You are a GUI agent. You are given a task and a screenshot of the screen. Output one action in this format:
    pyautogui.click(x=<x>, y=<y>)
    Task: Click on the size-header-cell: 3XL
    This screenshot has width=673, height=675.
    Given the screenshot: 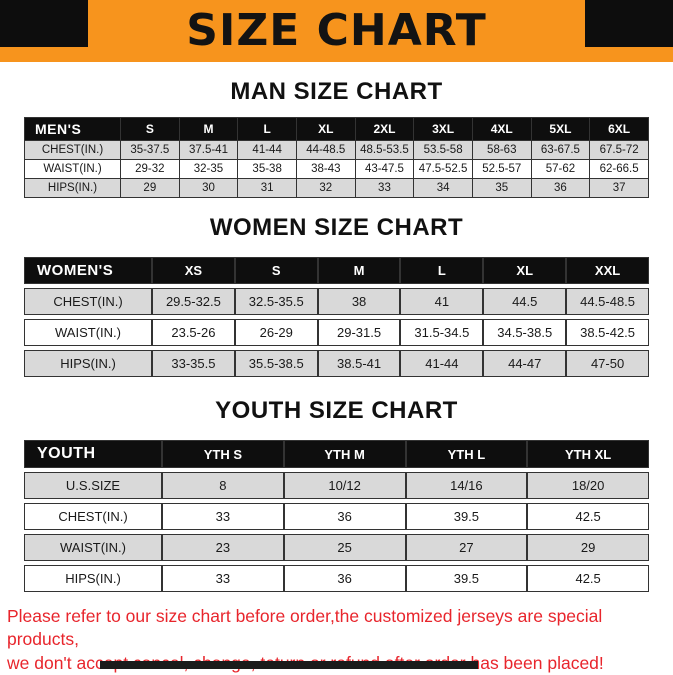 What is the action you would take?
    pyautogui.click(x=443, y=129)
    